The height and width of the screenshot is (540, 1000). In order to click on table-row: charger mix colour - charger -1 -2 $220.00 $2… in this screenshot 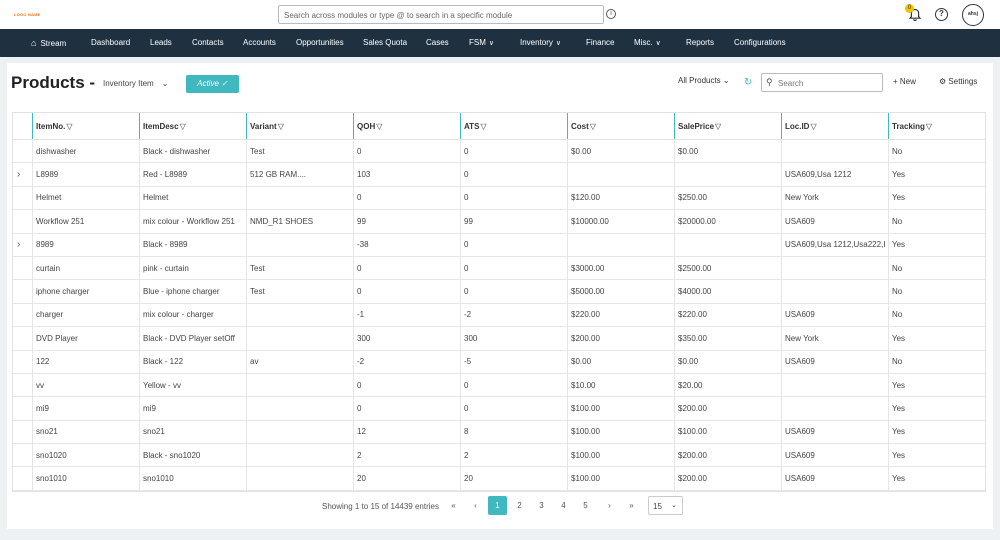, I will do `click(499, 315)`.